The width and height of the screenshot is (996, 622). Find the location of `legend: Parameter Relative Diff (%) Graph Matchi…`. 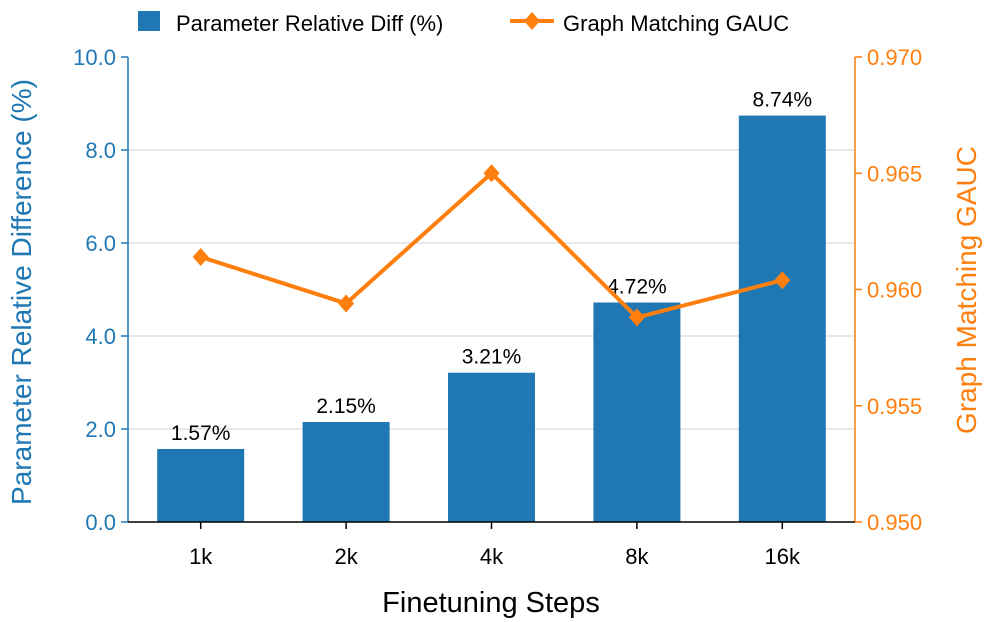

legend: Parameter Relative Diff (%) Graph Matchi… is located at coordinates (463, 23).